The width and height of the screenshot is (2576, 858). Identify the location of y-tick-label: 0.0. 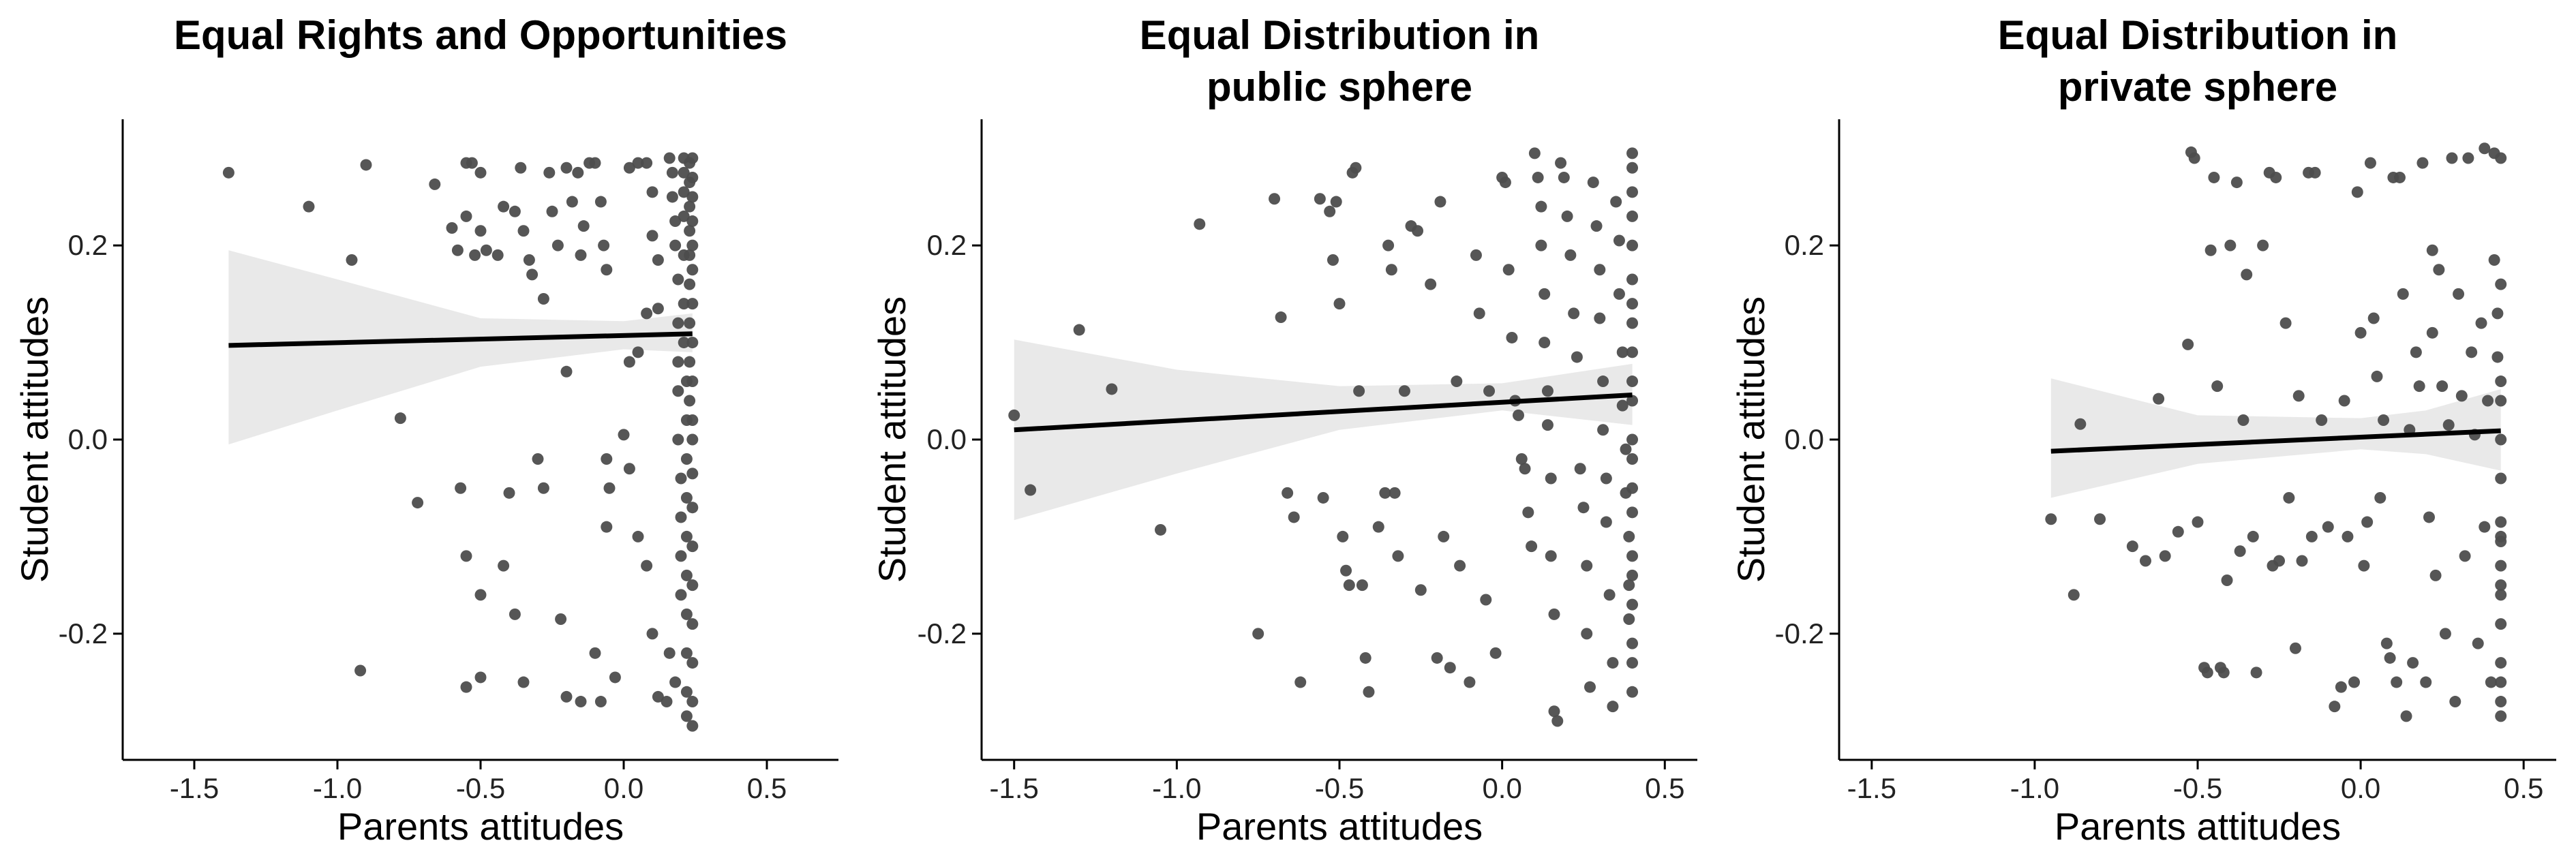
(88, 439).